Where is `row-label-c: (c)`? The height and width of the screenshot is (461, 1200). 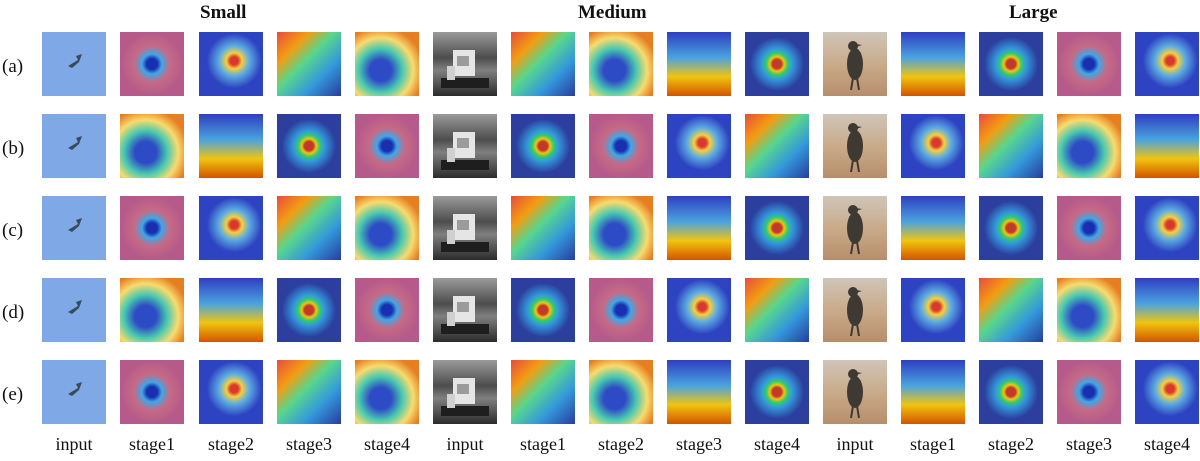 row-label-c: (c) is located at coordinates (13, 230).